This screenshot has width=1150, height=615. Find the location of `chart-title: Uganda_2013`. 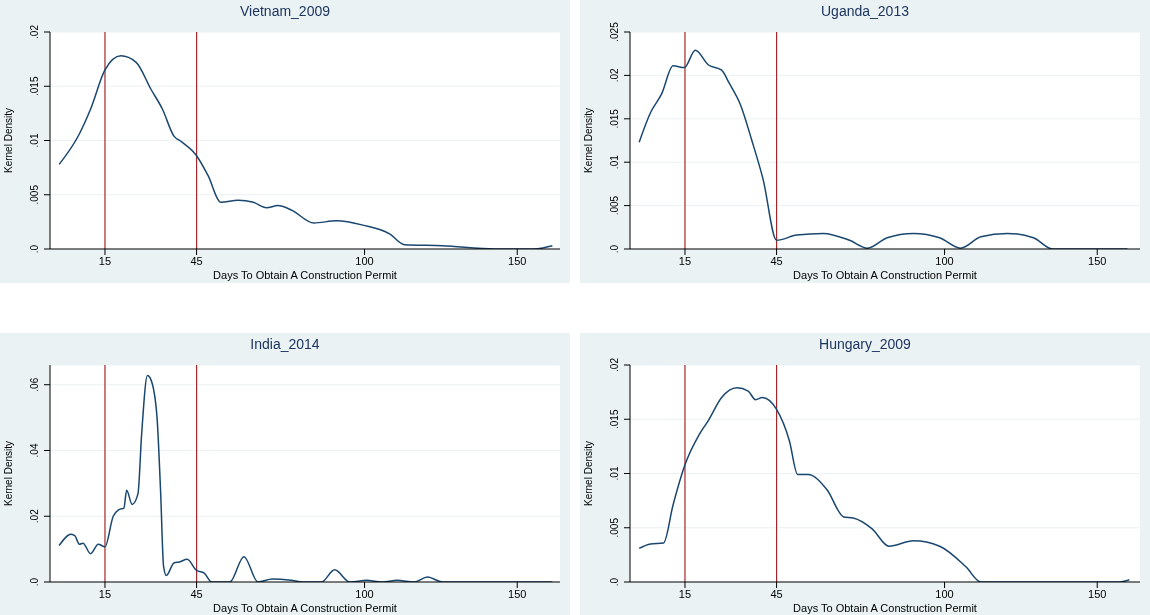

chart-title: Uganda_2013 is located at coordinates (865, 11).